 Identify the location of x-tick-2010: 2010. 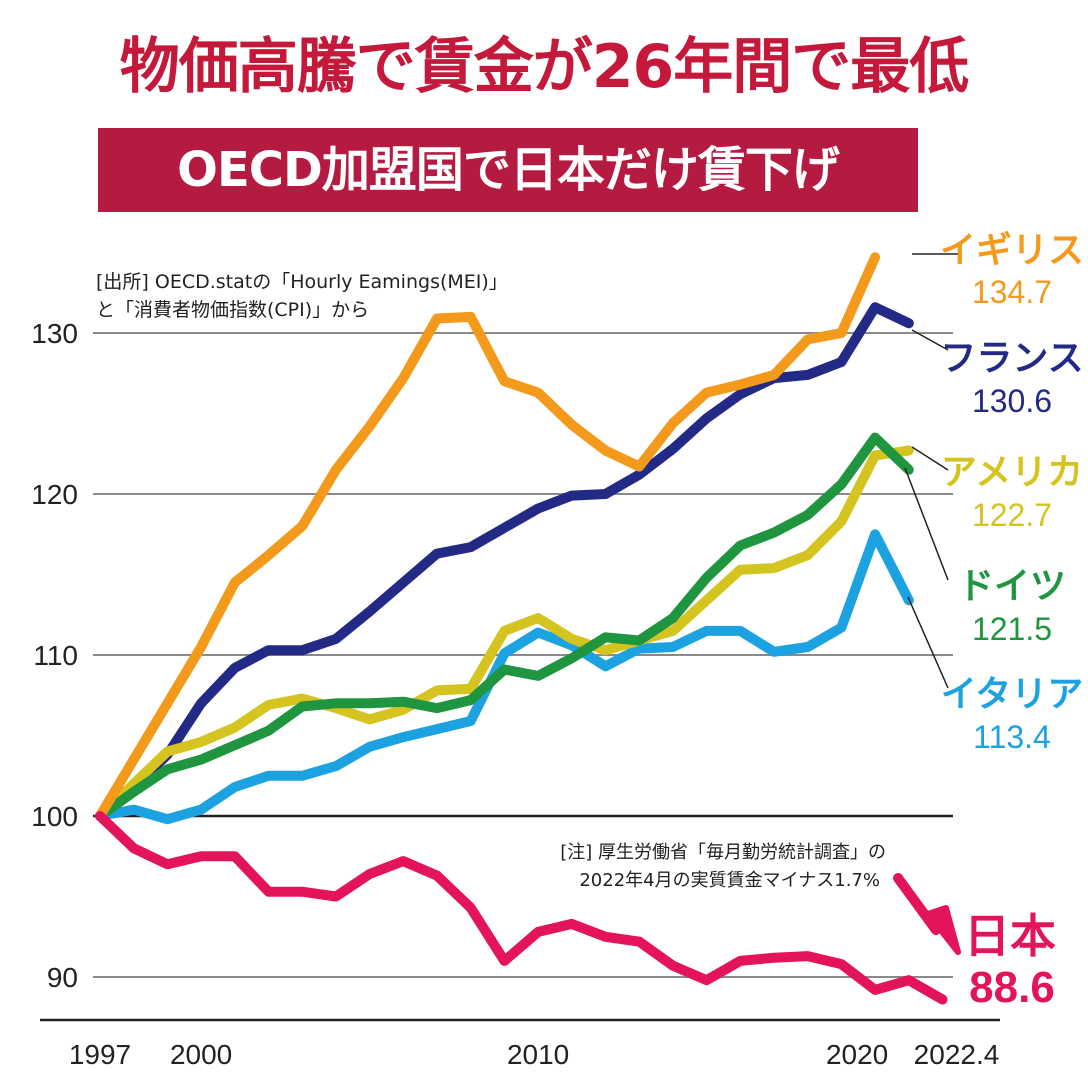
(538, 1054).